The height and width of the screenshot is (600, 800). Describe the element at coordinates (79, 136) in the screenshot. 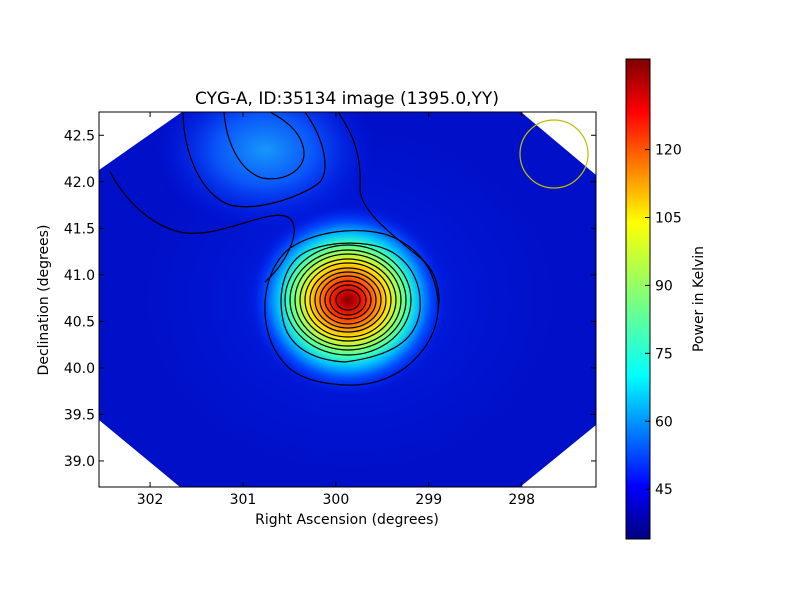

I see `y-tick-label: 42.5` at that location.